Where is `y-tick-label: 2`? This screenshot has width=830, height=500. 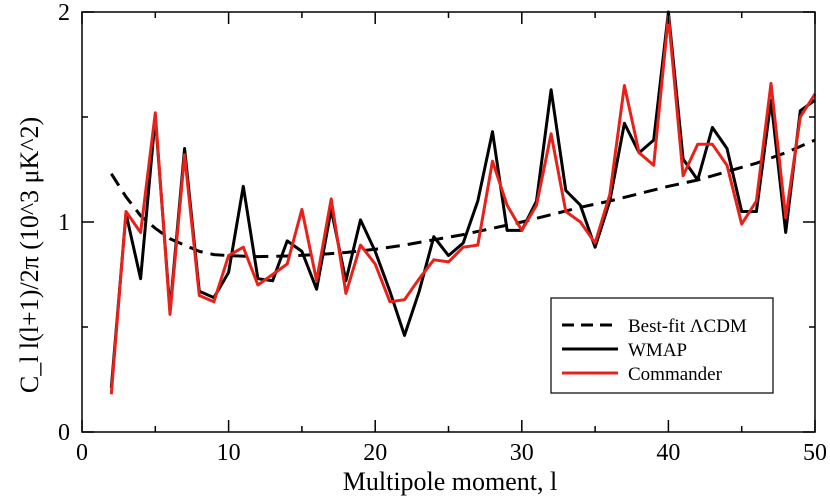
y-tick-label: 2 is located at coordinates (64, 13).